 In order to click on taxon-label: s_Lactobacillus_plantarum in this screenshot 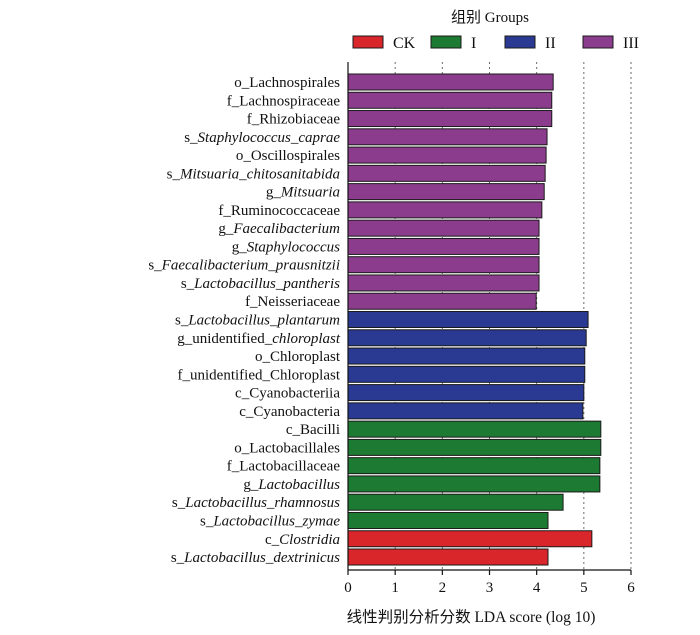, I will do `click(257, 321)`.